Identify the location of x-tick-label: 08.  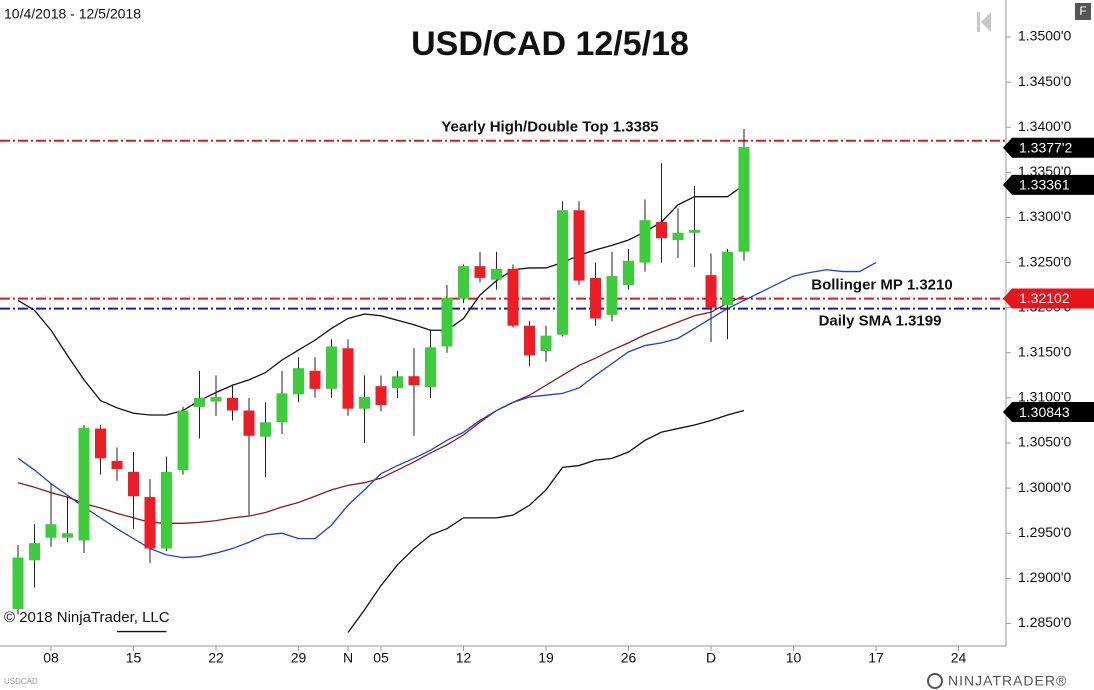
(51, 658).